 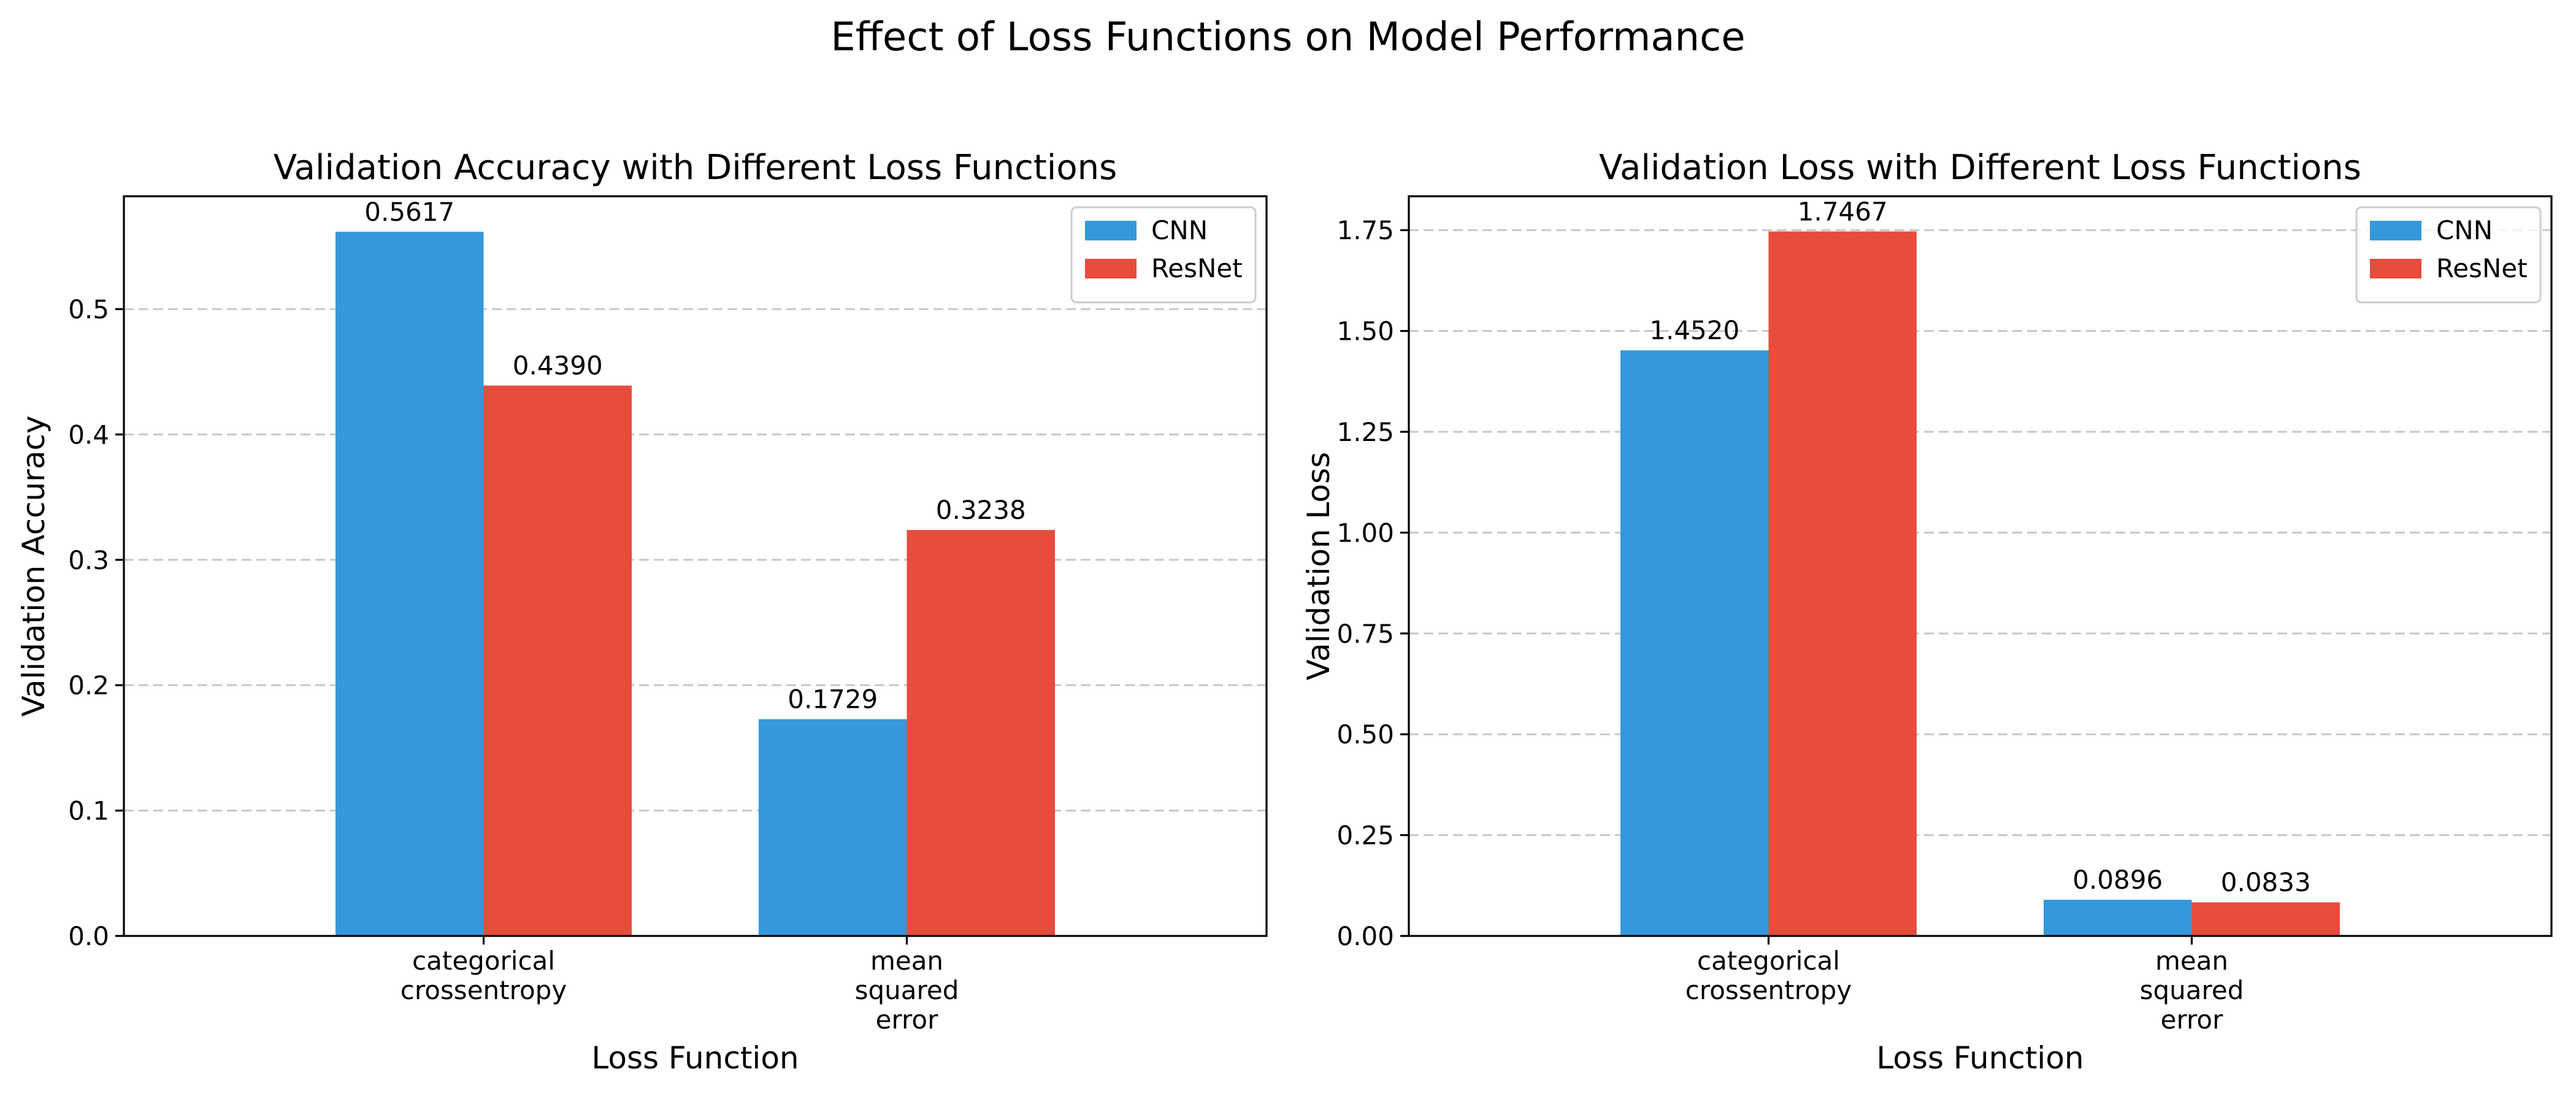 What do you see at coordinates (88, 685) in the screenshot?
I see `accuracy-y-tick-label: 0.2` at bounding box center [88, 685].